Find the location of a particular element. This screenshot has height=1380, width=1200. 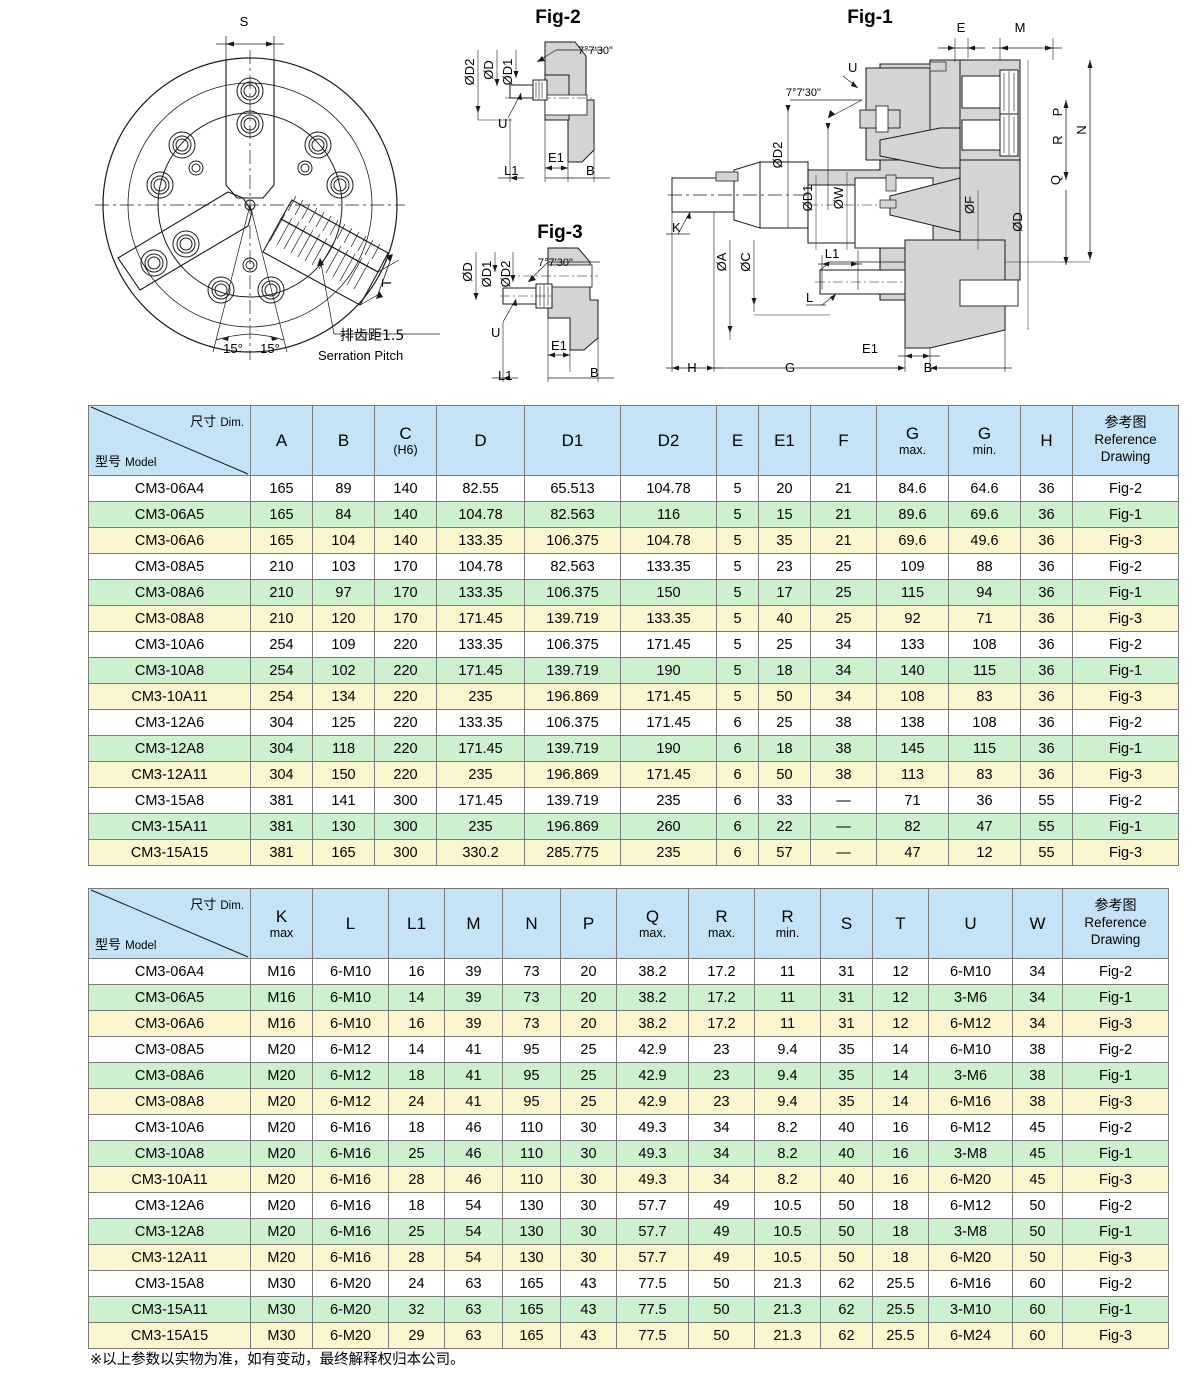

value-cell: 106.375 is located at coordinates (572, 722).